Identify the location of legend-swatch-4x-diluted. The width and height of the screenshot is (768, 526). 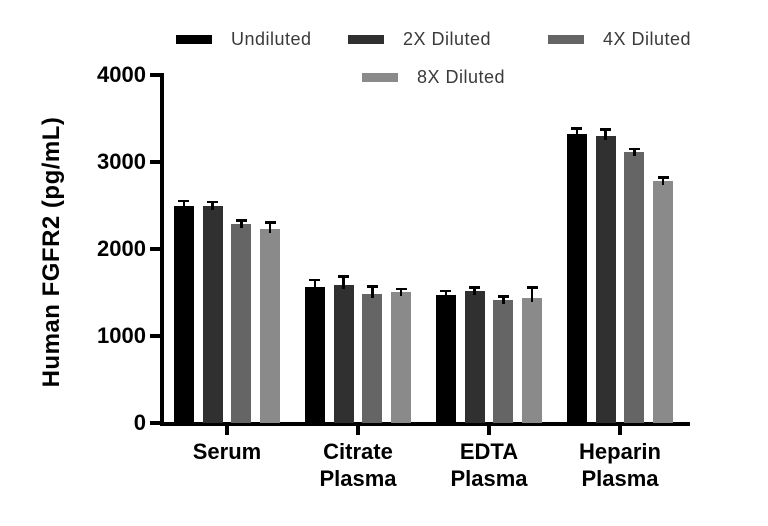
(566, 39).